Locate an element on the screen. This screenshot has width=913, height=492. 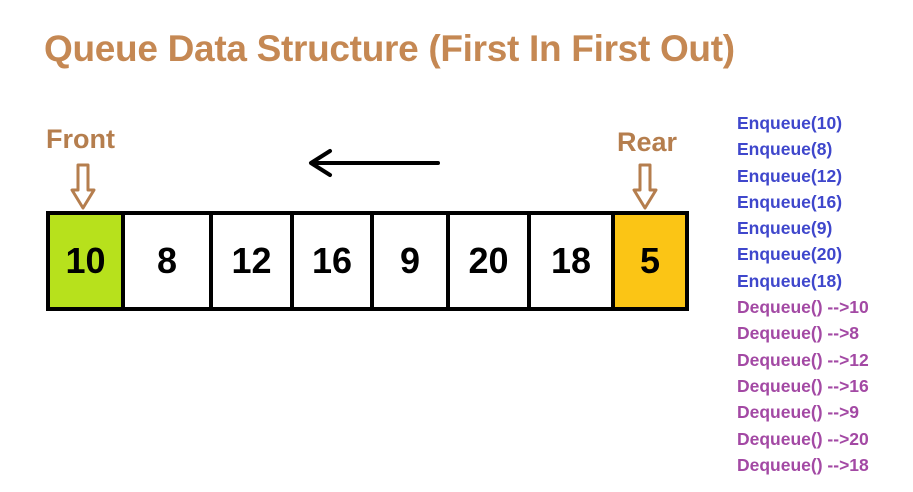
operation-dequeue: Dequeue() -->12 is located at coordinates (803, 359).